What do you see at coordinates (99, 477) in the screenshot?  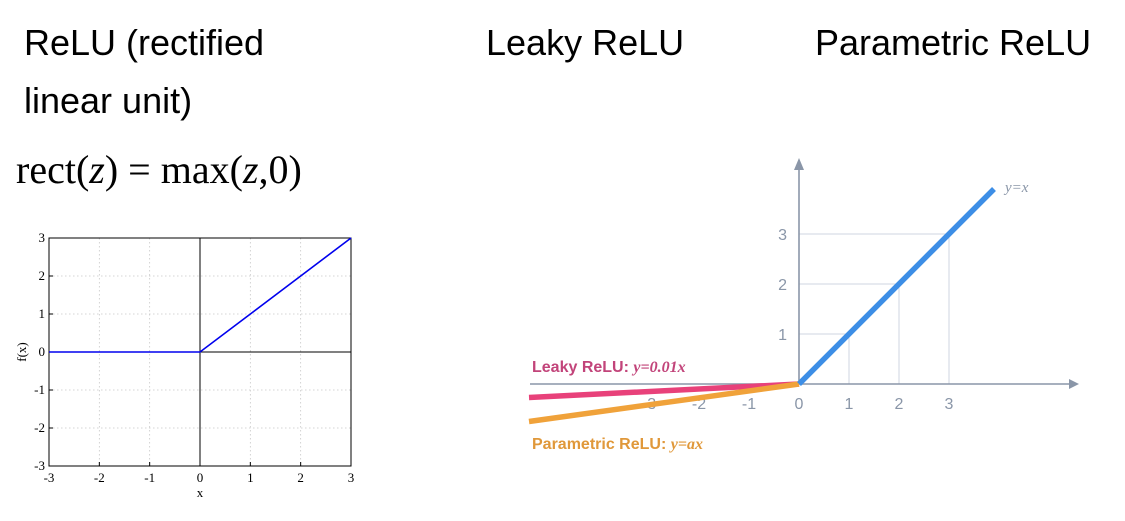 I see `x-tick-label: -2` at bounding box center [99, 477].